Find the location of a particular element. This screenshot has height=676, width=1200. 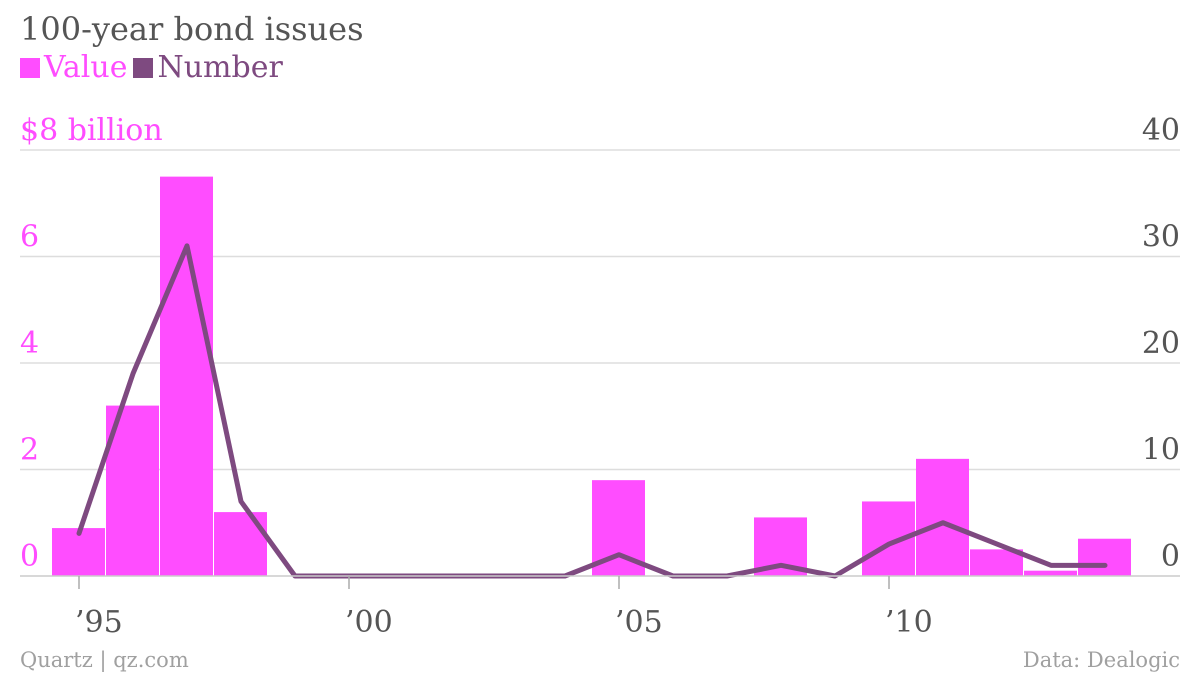

x-tick-label: ’95 is located at coordinates (99, 622).